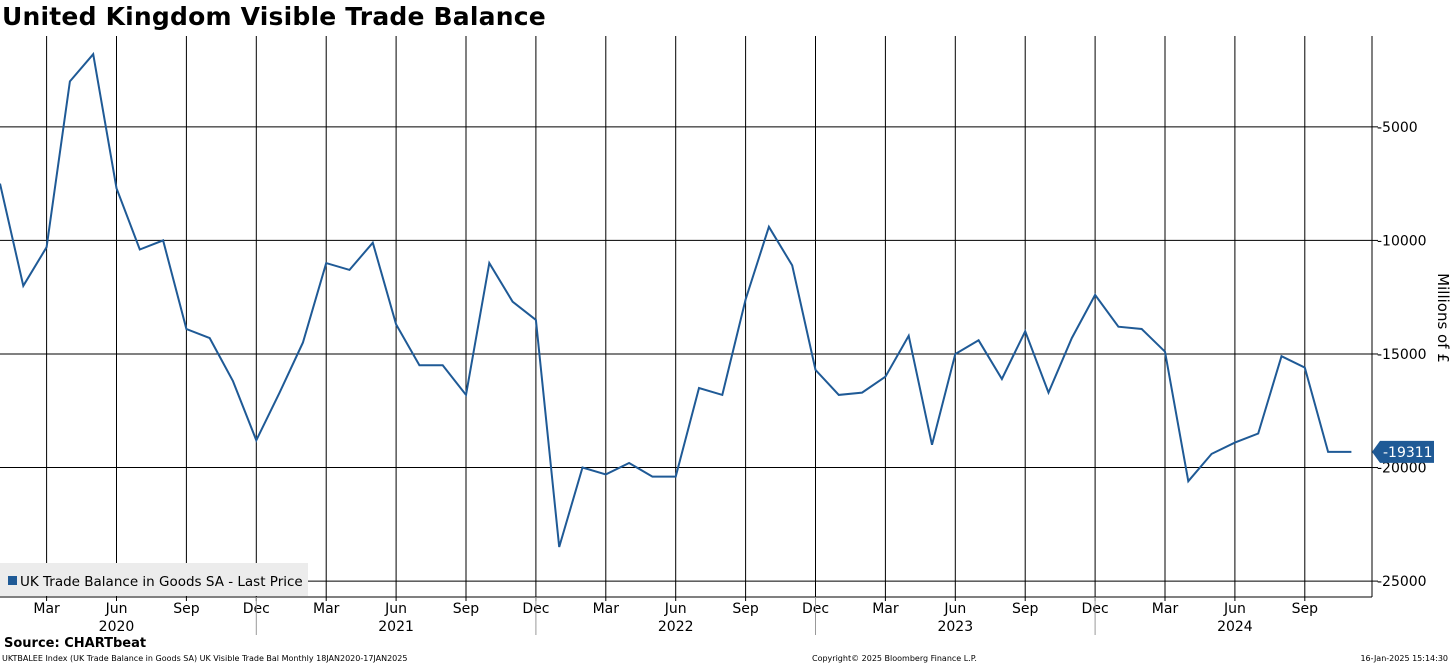 Image resolution: width=1456 pixels, height=665 pixels. Describe the element at coordinates (1402, 469) in the screenshot. I see `y-tick-label: -20000` at that location.